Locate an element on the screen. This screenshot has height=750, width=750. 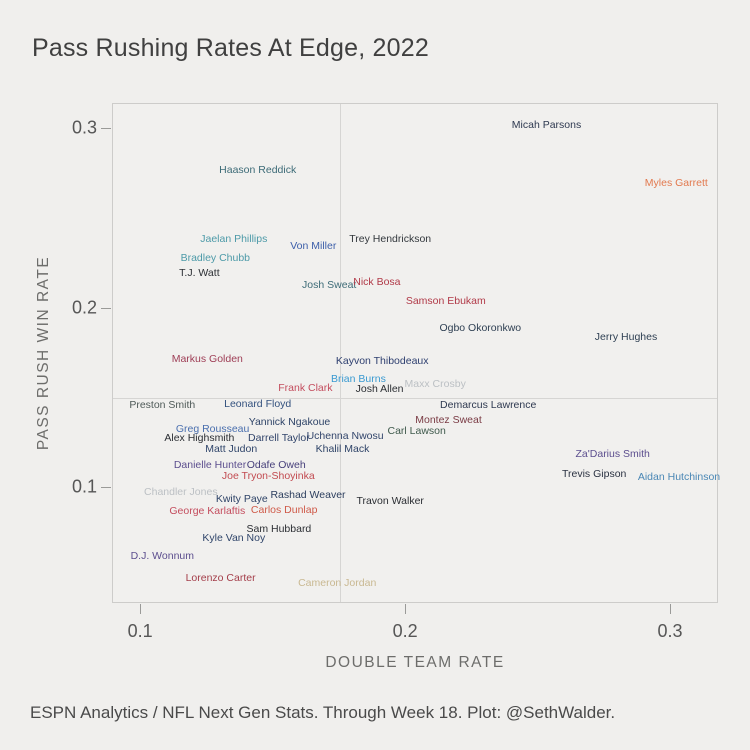
player-label: Sam Hubbard is located at coordinates (279, 529).